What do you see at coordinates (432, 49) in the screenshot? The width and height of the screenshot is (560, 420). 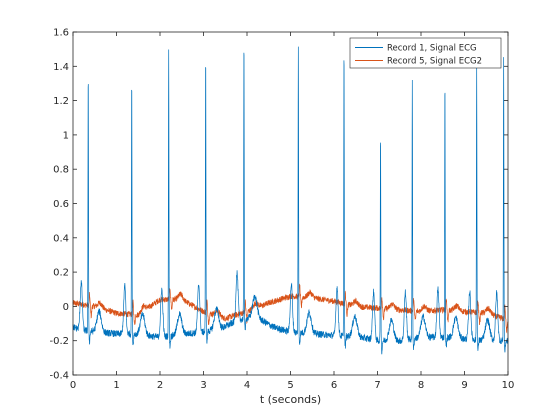 I see `legend-entry-ecg: Record 1, Signal ECG` at bounding box center [432, 49].